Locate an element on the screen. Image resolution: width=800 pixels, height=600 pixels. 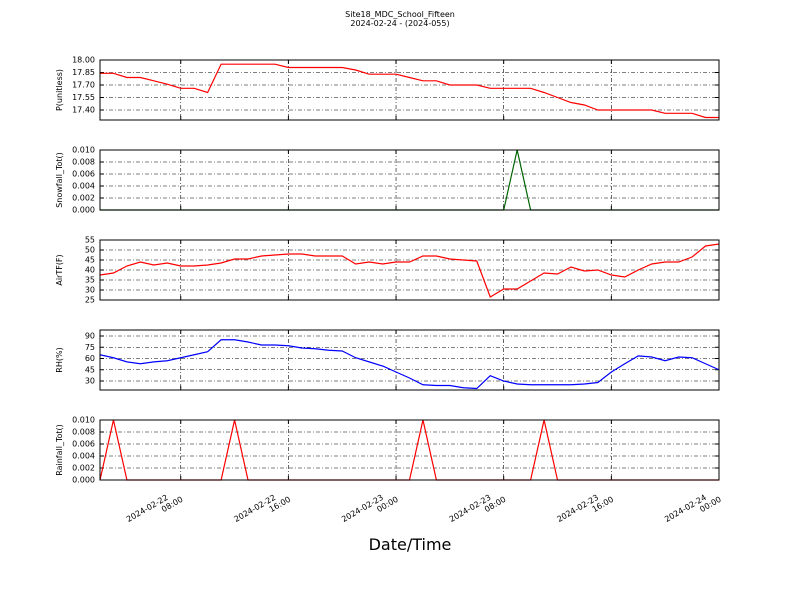
y-tick-label: 17.85 is located at coordinates (83, 72).